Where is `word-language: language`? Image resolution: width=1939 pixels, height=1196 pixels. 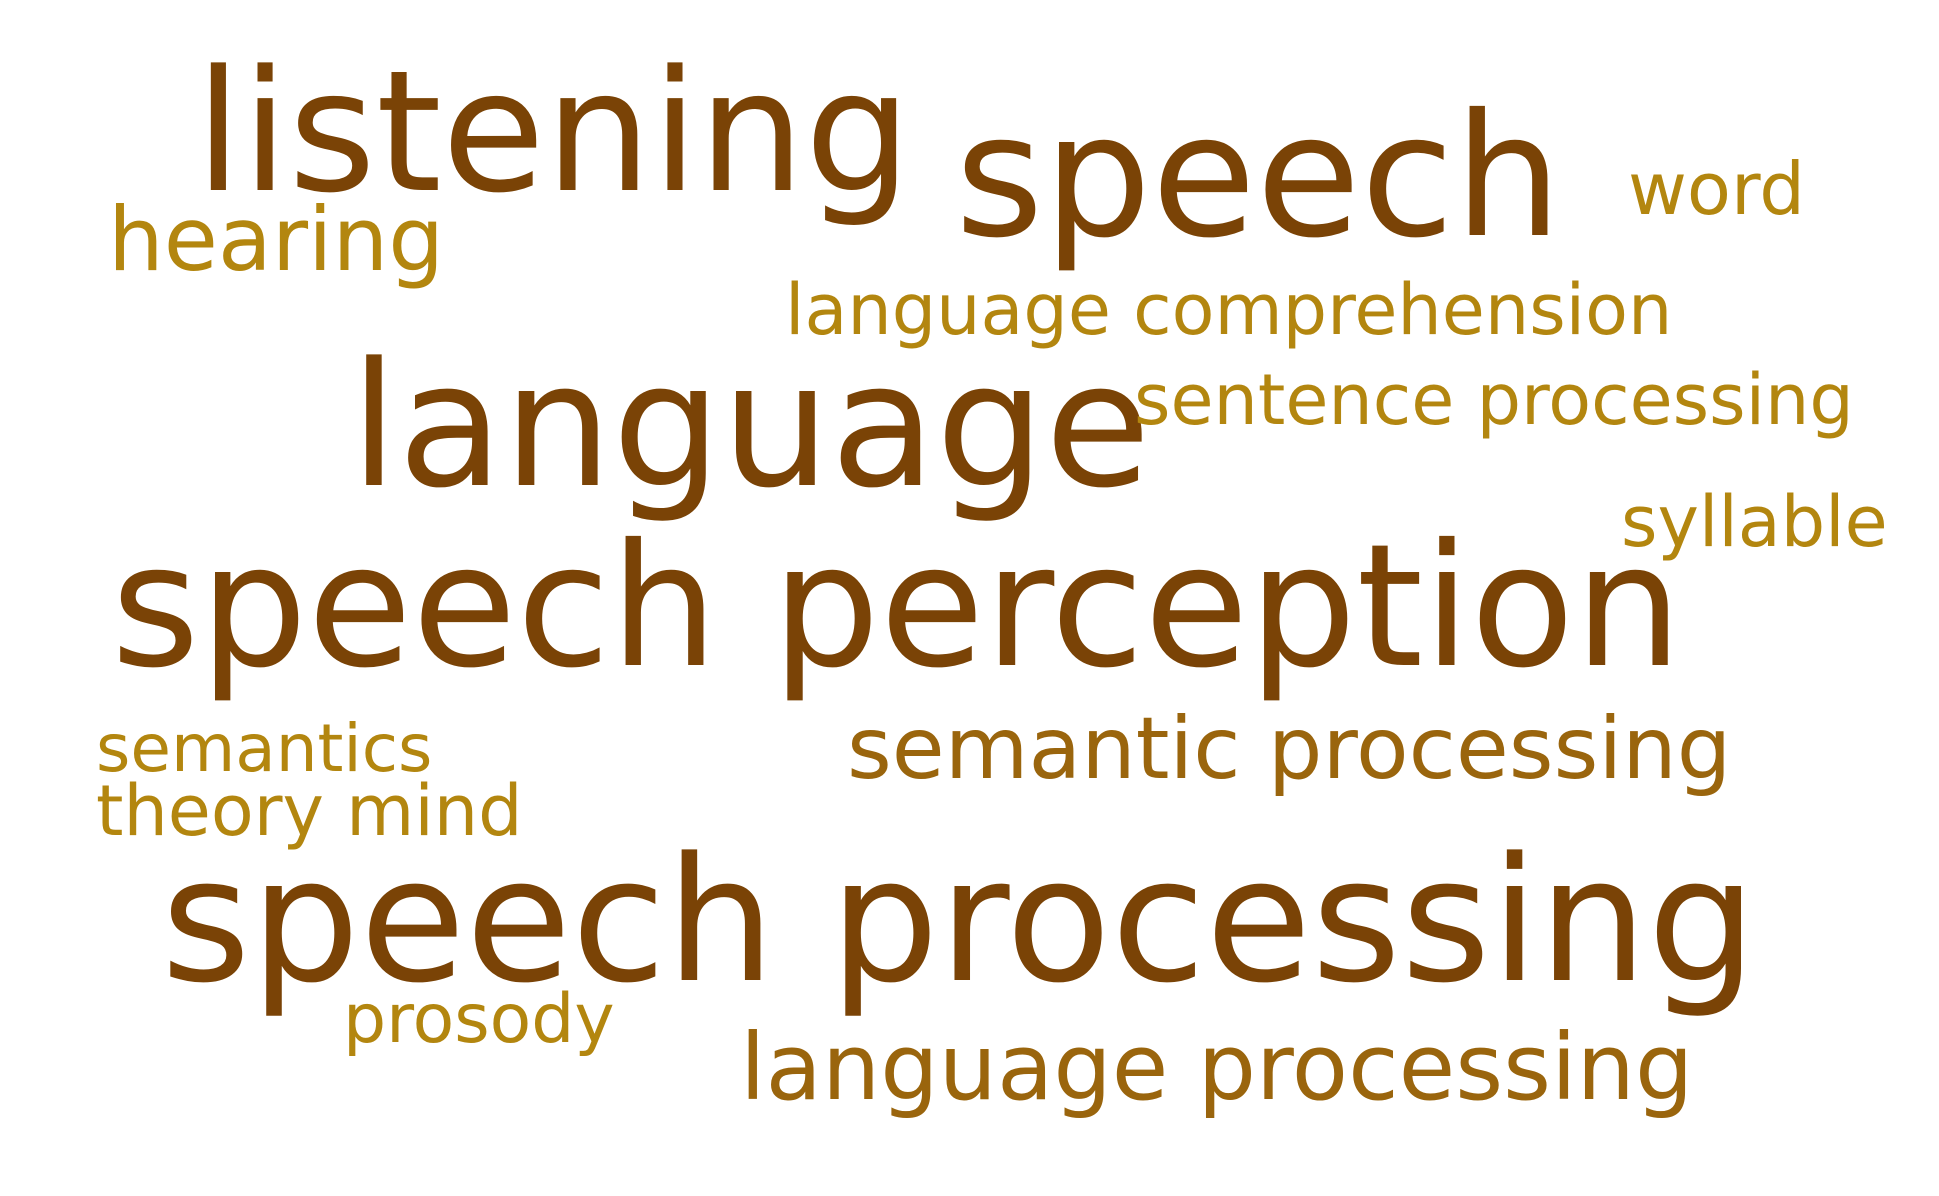
word-language: language is located at coordinates (750, 425).